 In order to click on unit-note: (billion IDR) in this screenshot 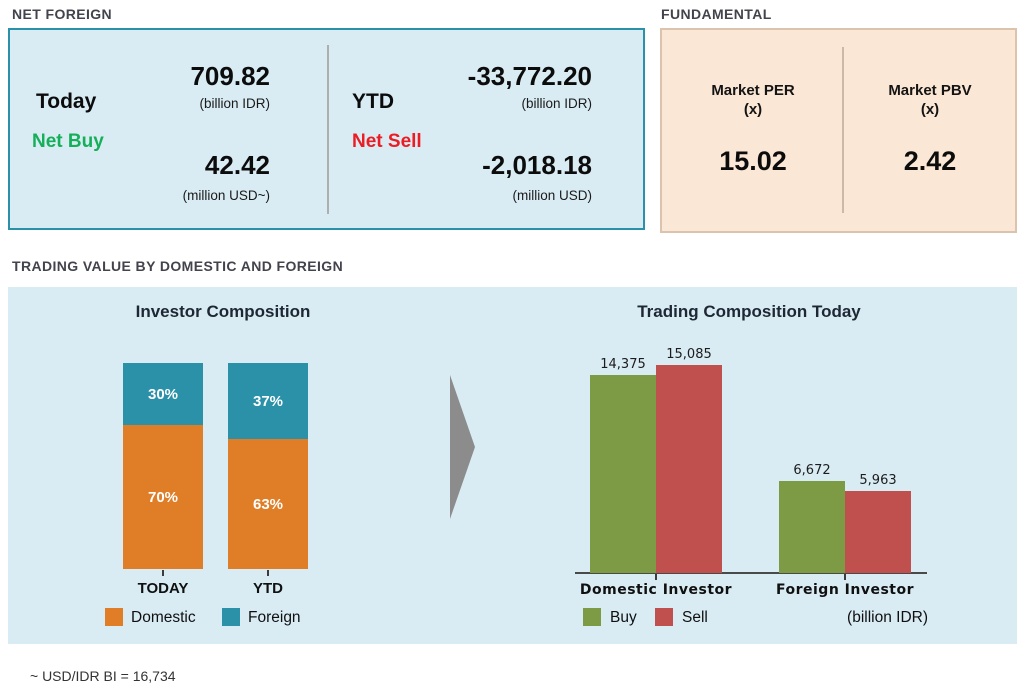, I will do `click(887, 617)`.